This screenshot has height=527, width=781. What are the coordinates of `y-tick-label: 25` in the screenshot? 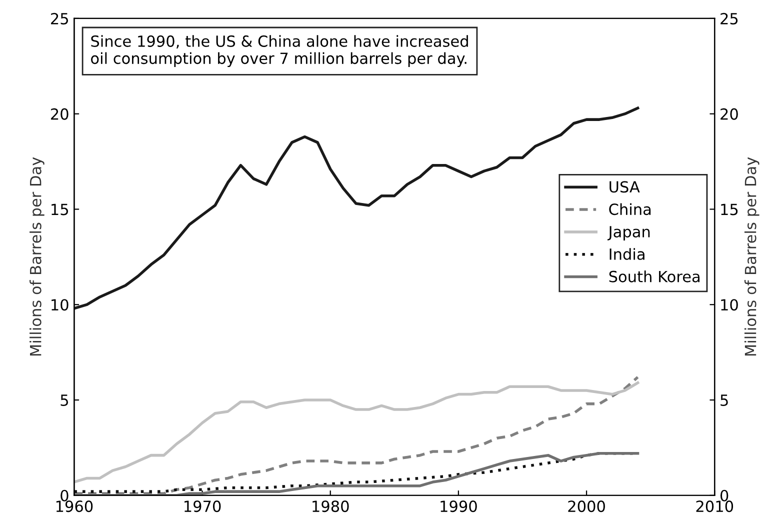 It's located at (59, 18).